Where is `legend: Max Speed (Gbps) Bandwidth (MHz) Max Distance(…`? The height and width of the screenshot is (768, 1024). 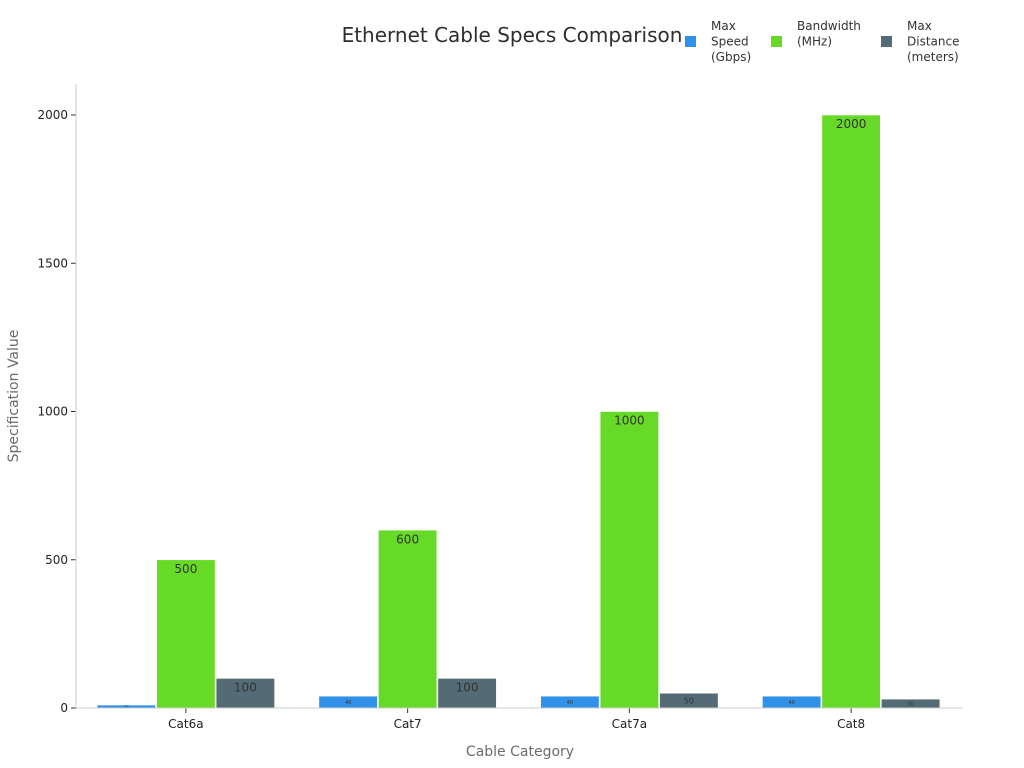 legend: Max Speed (Gbps) Bandwidth (MHz) Max Distance(… is located at coordinates (822, 41).